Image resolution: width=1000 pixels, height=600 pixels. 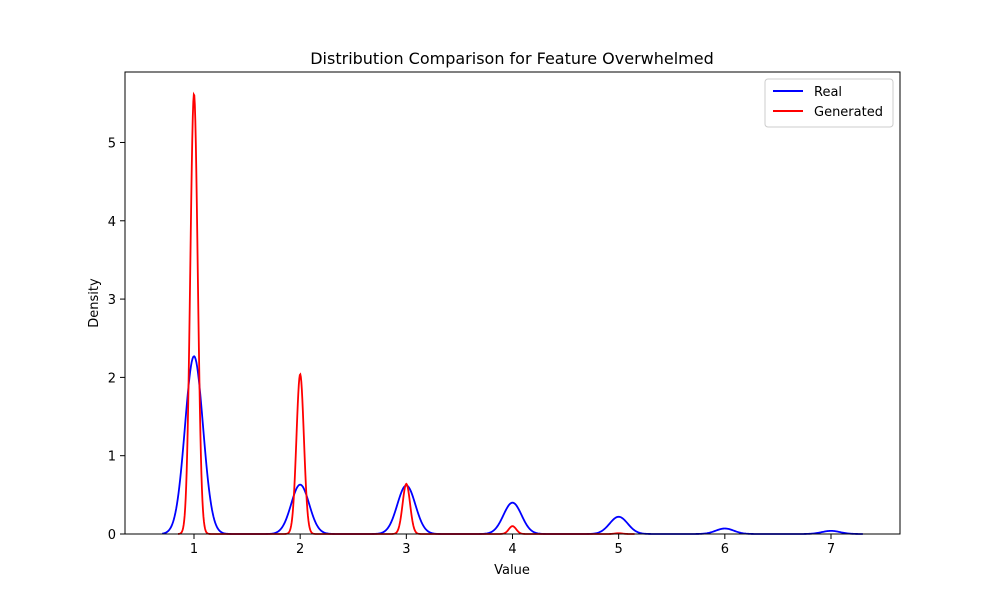 What do you see at coordinates (829, 103) in the screenshot?
I see `legend: Real Generated` at bounding box center [829, 103].